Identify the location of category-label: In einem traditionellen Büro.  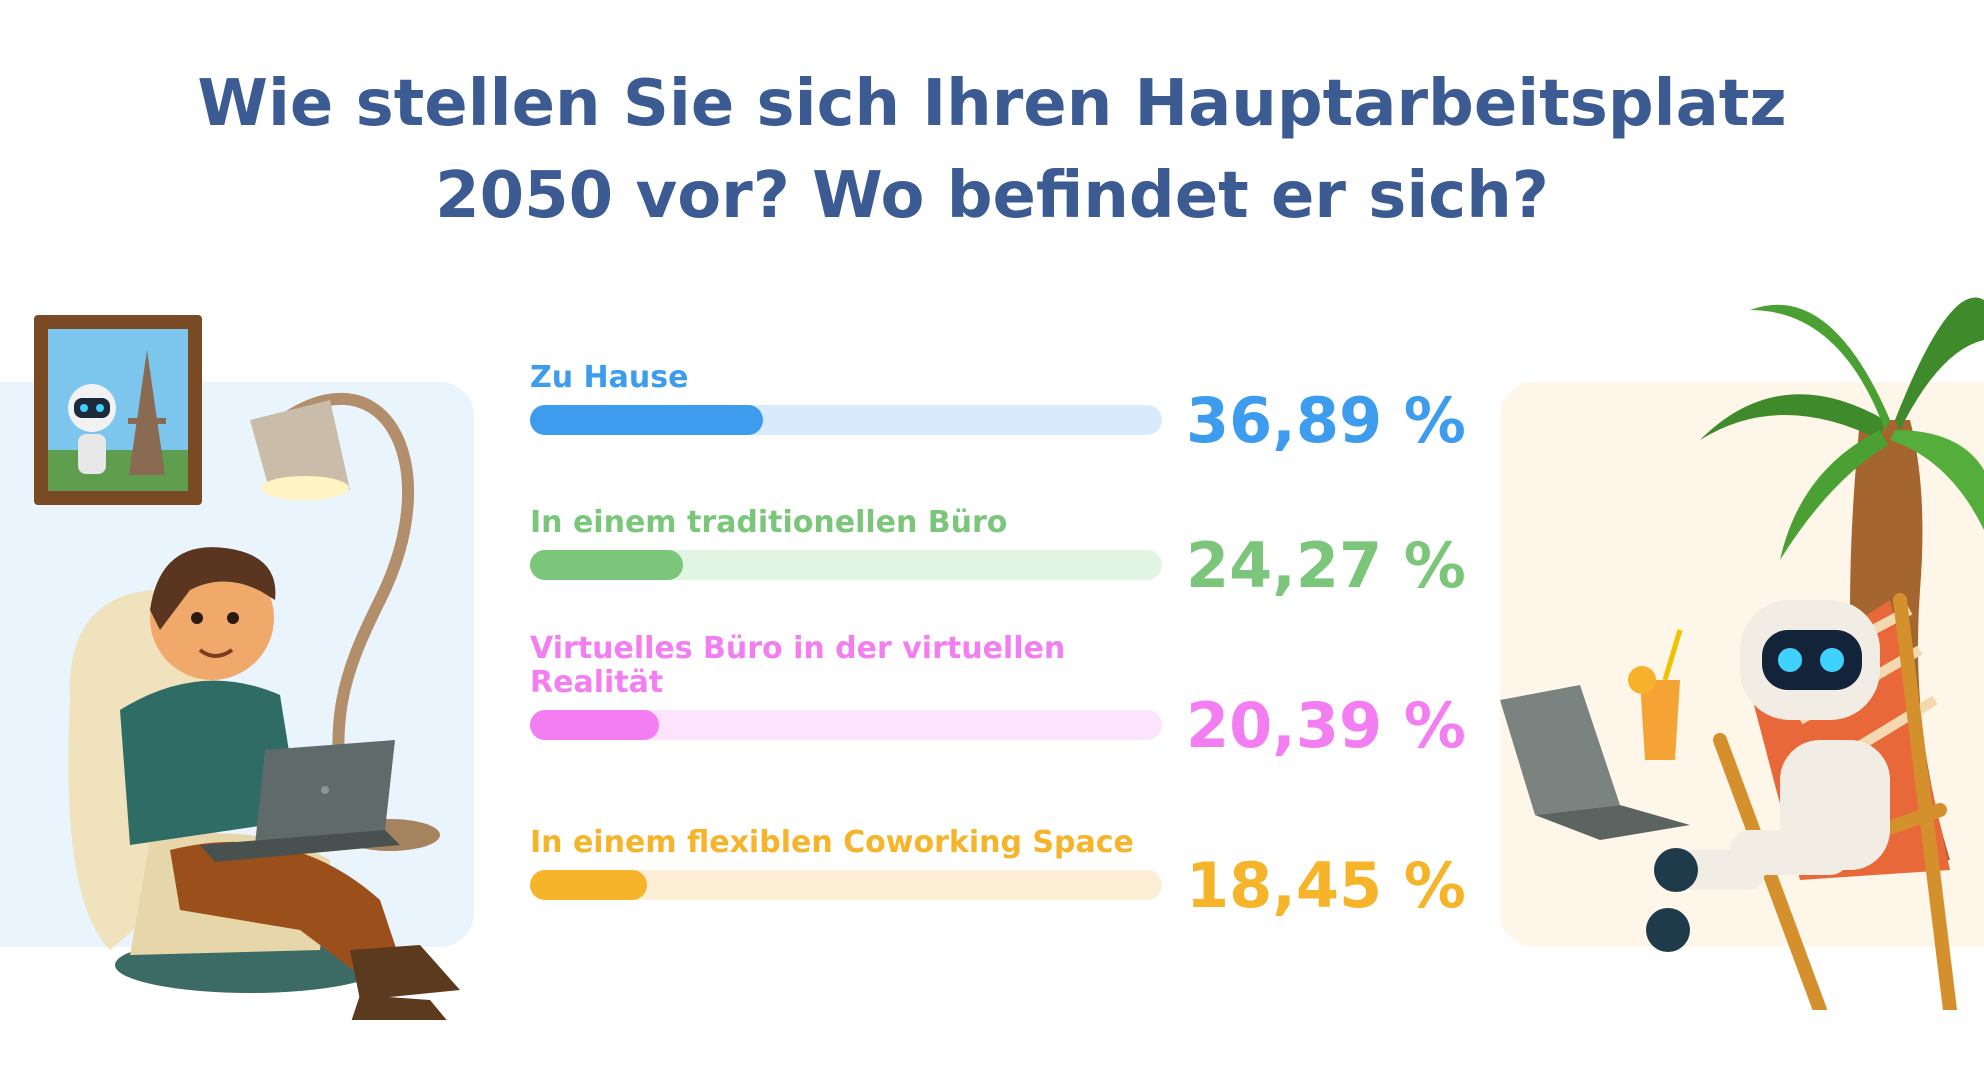
(769, 522).